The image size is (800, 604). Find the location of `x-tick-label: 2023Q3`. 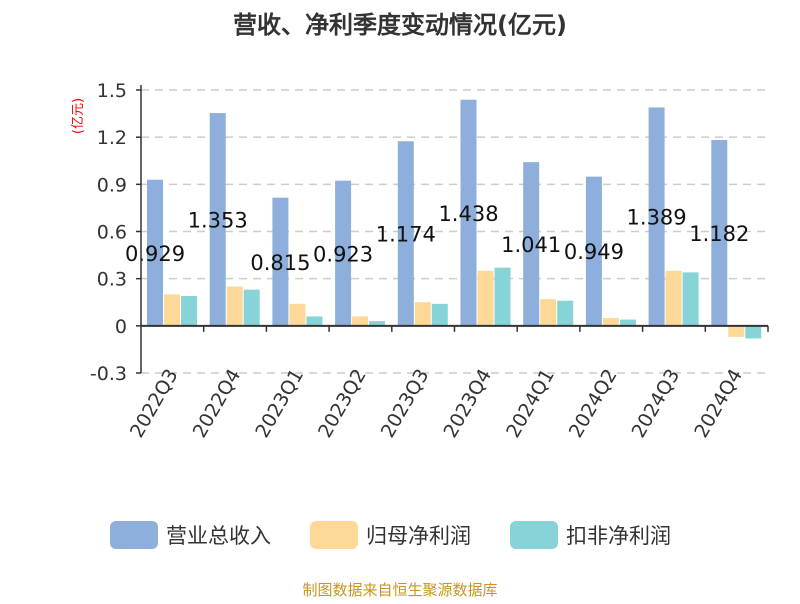

x-tick-label: 2023Q3 is located at coordinates (405, 403).